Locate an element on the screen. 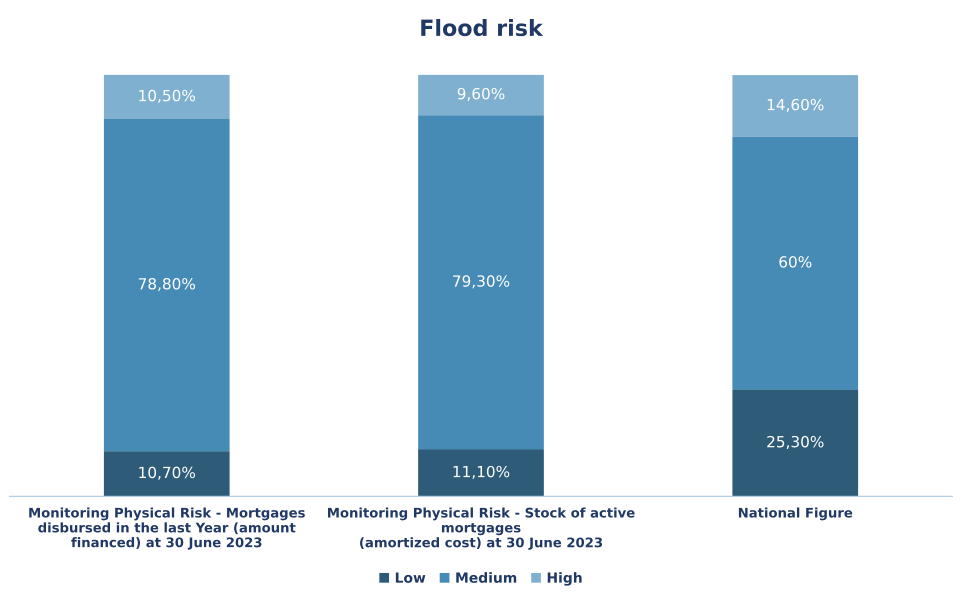 The width and height of the screenshot is (962, 598). chart-title: Flood risk is located at coordinates (482, 27).